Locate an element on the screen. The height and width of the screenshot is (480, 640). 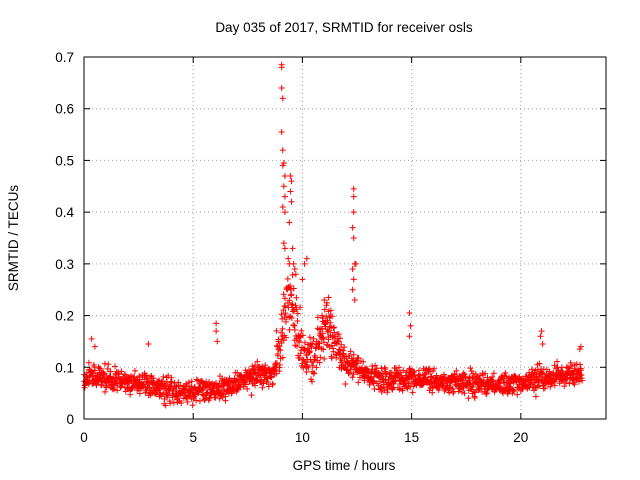
y-tick-label: 0.2 is located at coordinates (64, 316).